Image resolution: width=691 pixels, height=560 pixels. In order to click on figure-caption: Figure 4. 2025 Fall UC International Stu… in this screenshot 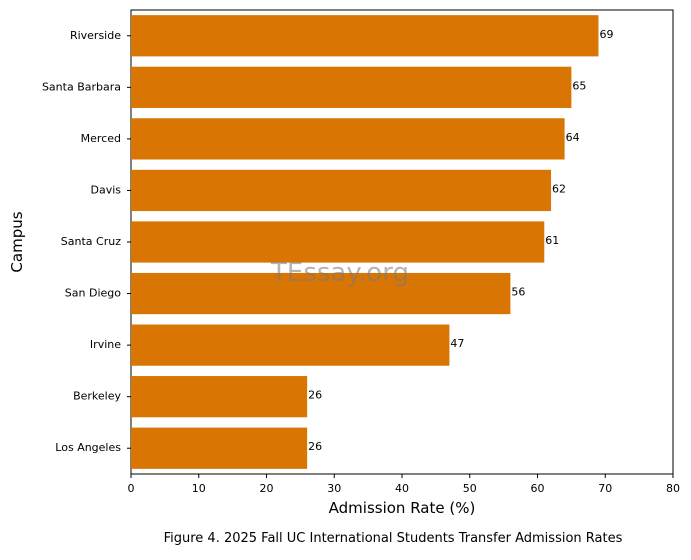, I will do `click(393, 538)`.